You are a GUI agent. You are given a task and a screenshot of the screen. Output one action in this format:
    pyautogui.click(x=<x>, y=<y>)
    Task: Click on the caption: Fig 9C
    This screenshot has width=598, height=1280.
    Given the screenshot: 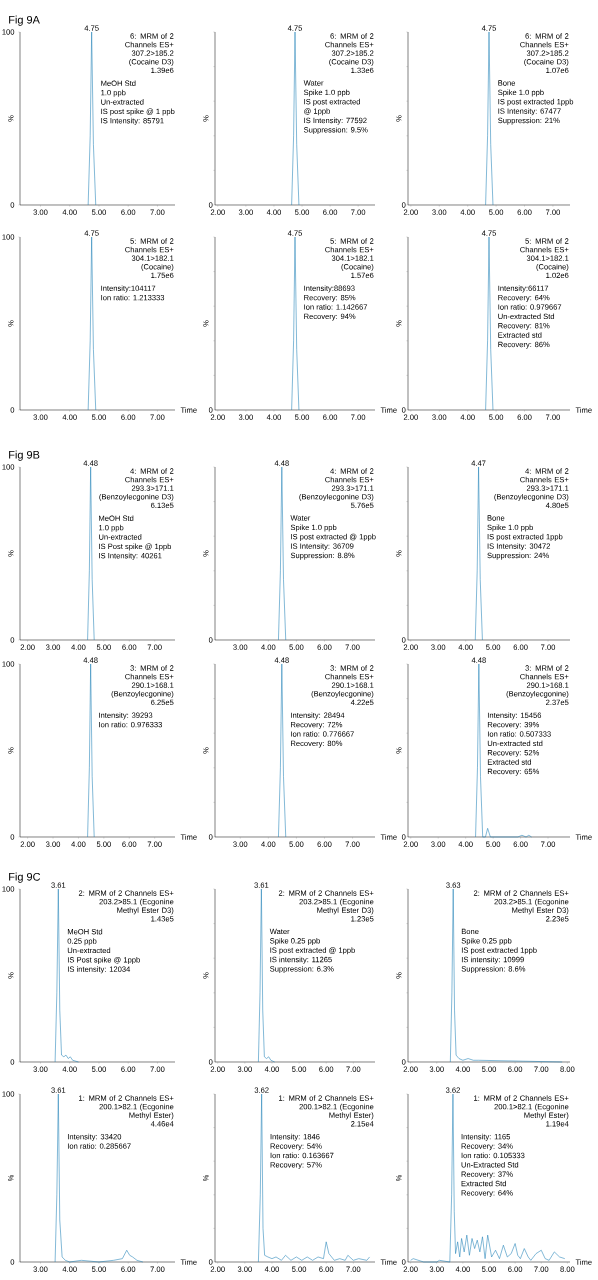 What is the action you would take?
    pyautogui.click(x=25, y=877)
    